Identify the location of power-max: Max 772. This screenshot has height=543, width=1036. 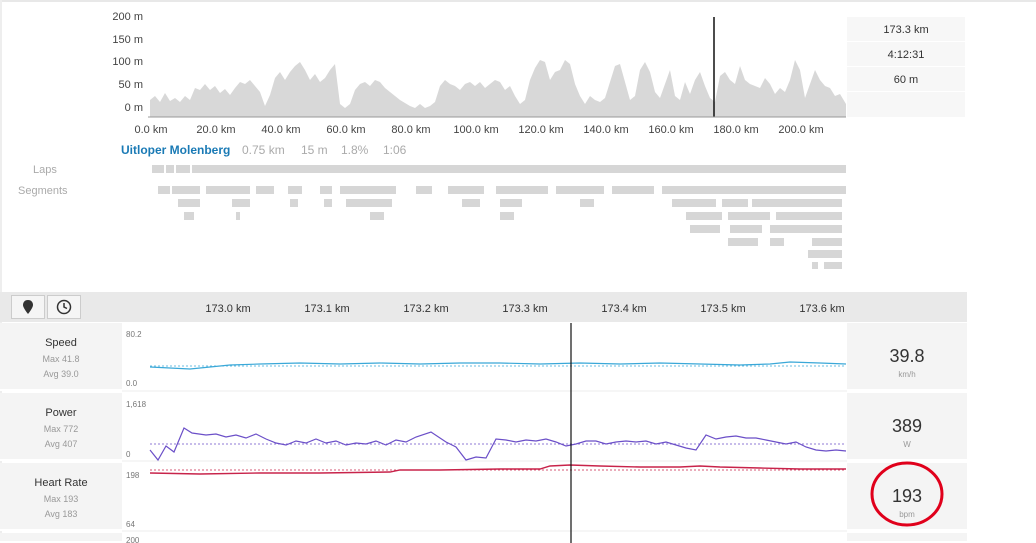
(61, 429).